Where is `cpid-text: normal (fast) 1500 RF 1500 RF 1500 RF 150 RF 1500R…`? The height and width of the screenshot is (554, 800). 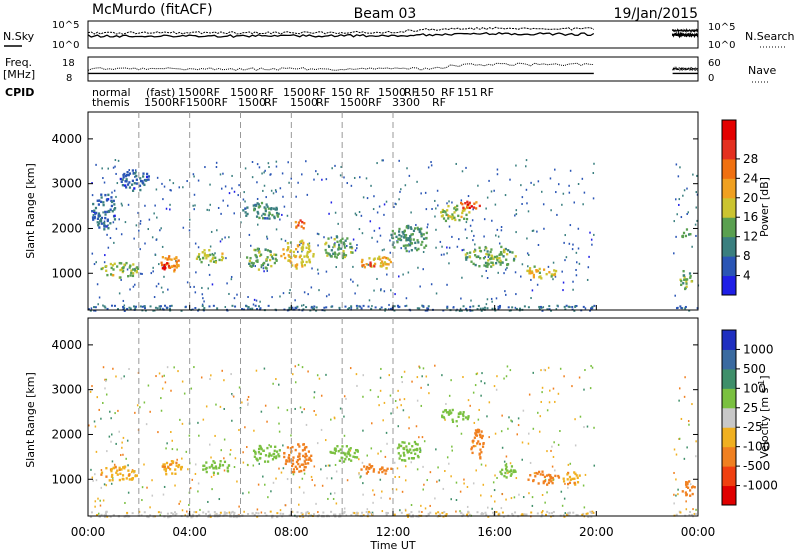
cpid-text: normal (fast) 1500 RF 1500 RF 1500 RF 150 RF 1500R… is located at coordinates (293, 97).